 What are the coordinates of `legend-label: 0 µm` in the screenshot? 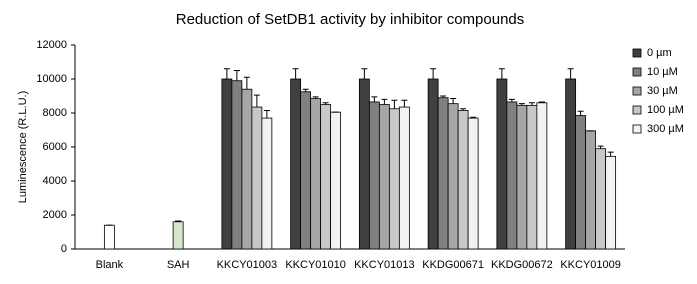 It's located at (659, 53).